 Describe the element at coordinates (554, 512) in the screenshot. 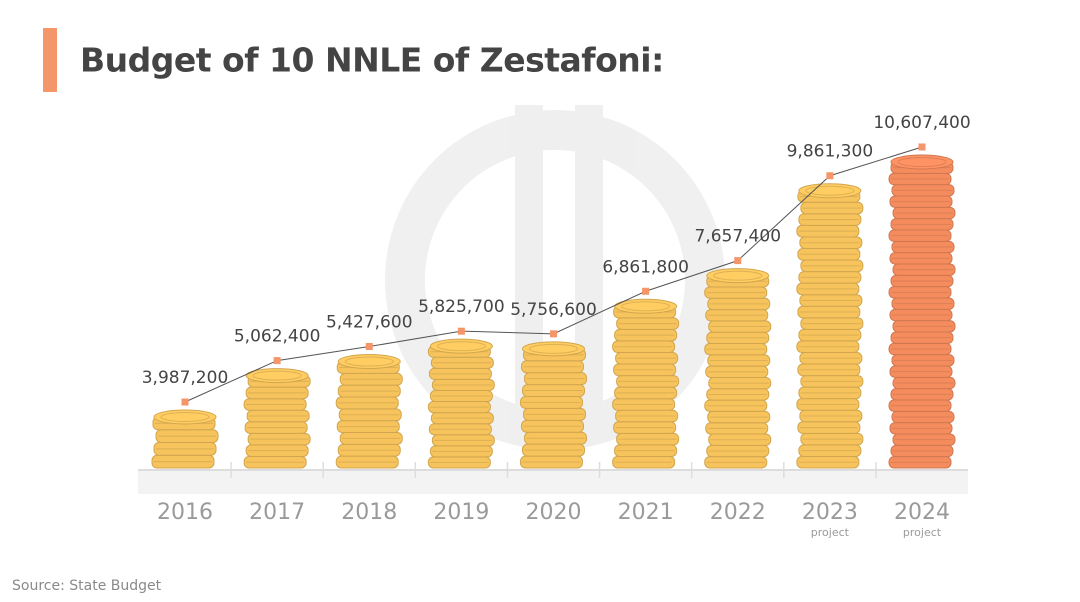

I see `x-tick-label: 2020` at that location.